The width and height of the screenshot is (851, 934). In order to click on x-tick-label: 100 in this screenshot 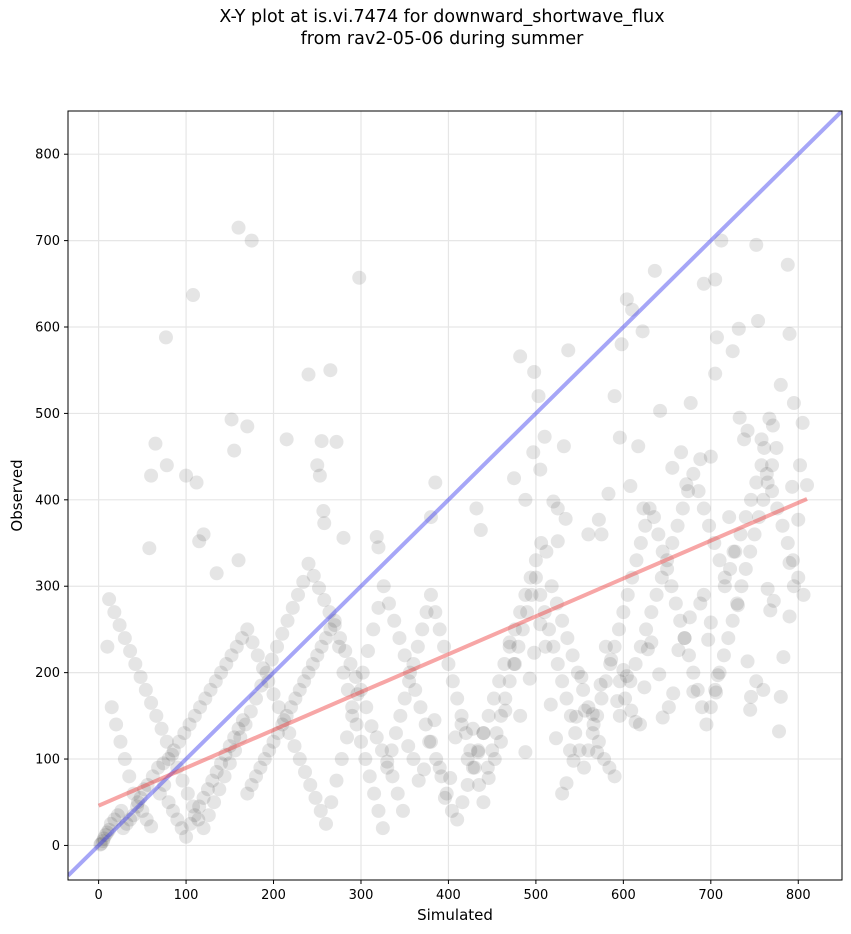, I will do `click(186, 895)`.